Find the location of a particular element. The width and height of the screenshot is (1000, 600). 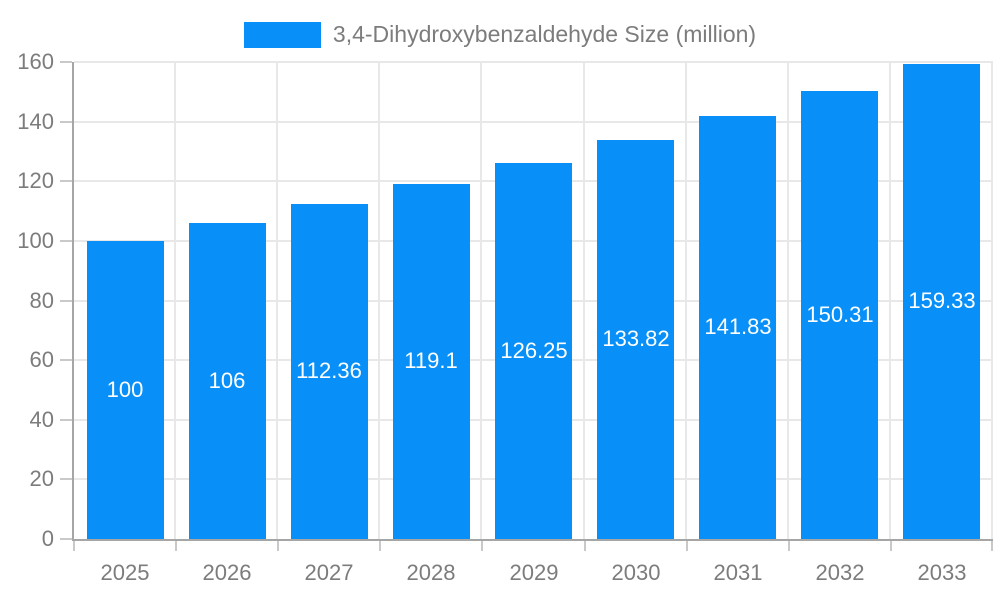

y-axis-line is located at coordinates (73, 301).